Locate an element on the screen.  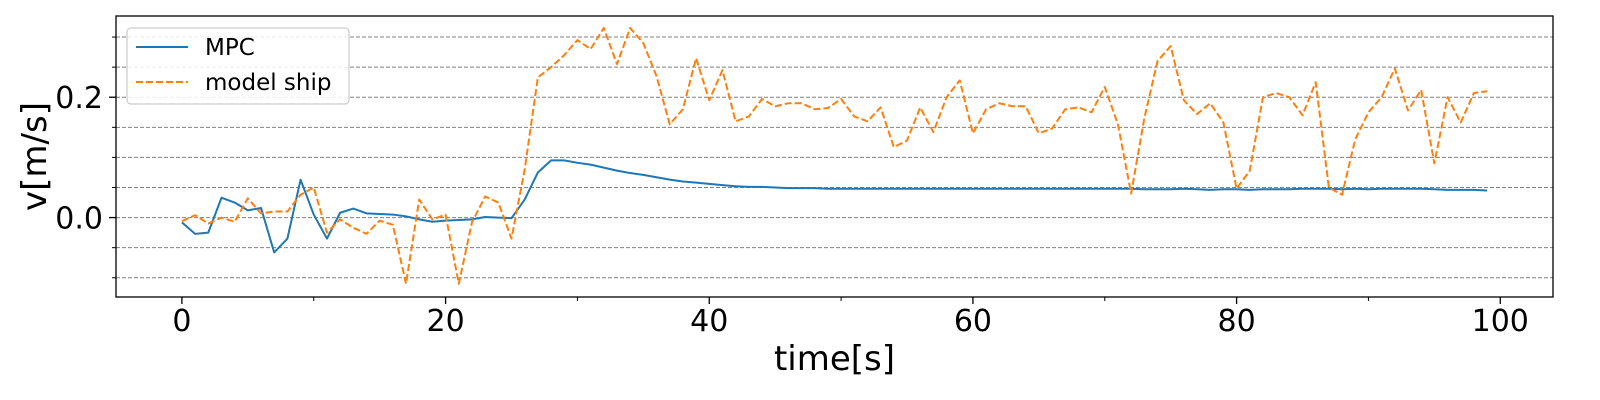
x-tick-label: 0 is located at coordinates (181, 321).